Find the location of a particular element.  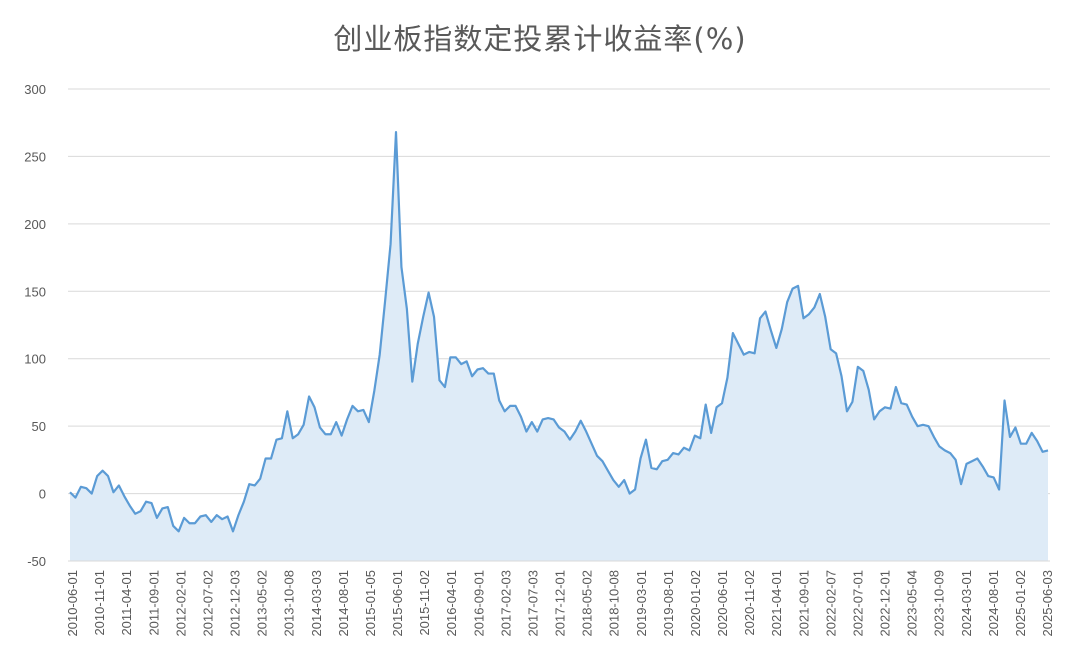

y-tick-label: 300 is located at coordinates (35, 89).